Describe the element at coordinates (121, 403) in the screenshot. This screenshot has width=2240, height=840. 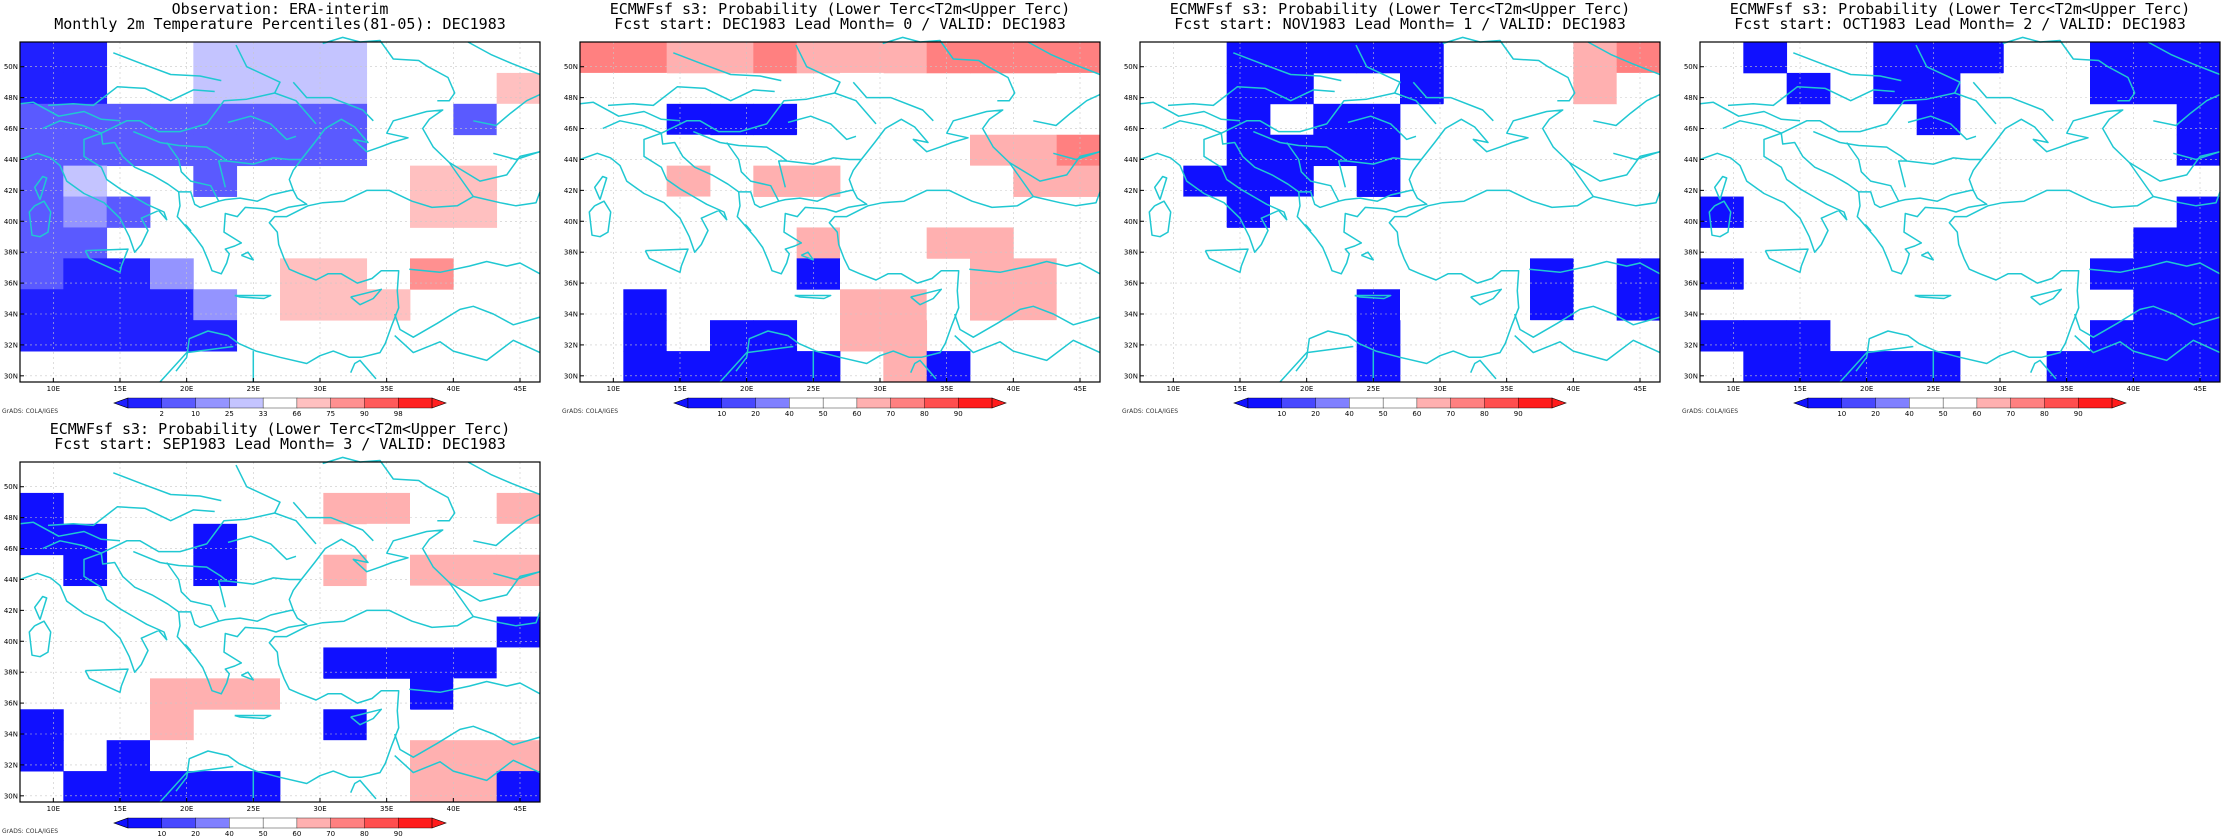
I see `colorbar-low-arrow` at that location.